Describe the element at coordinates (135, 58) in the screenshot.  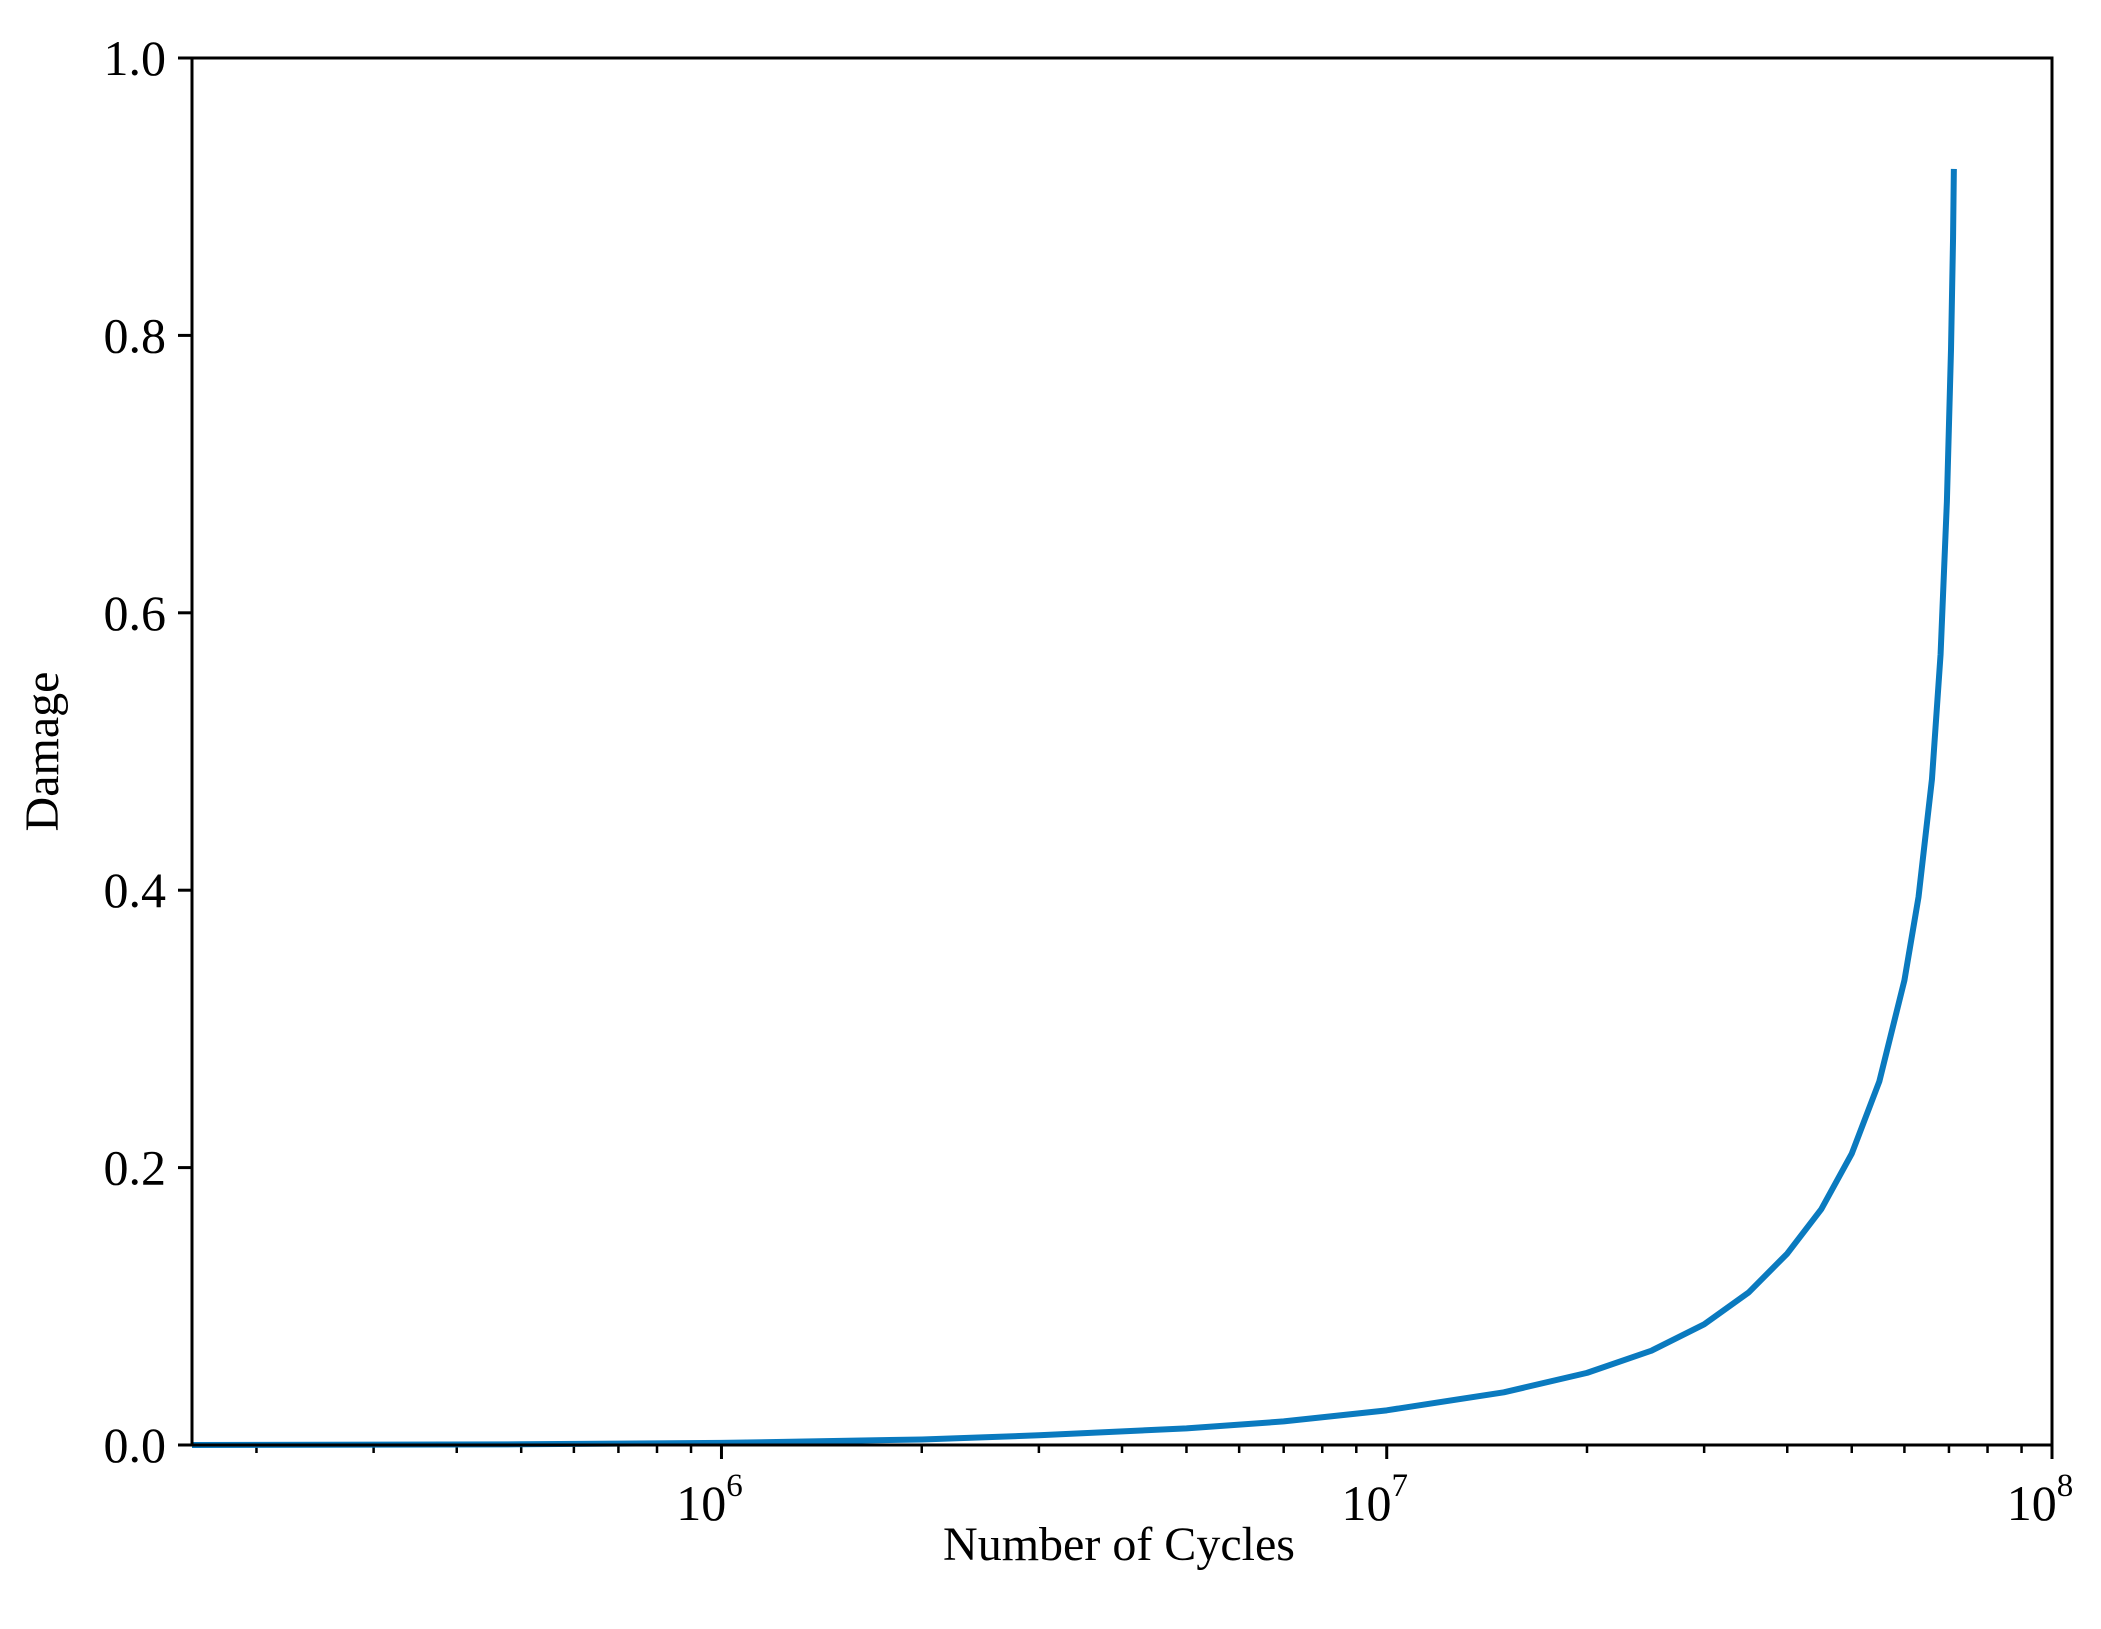
I see `y-tick-label: 1.0` at that location.